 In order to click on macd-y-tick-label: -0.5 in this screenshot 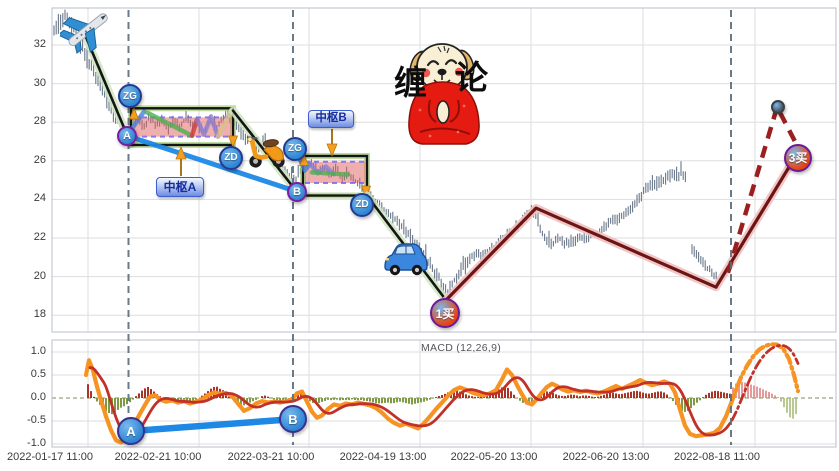, I will do `click(36, 420)`.